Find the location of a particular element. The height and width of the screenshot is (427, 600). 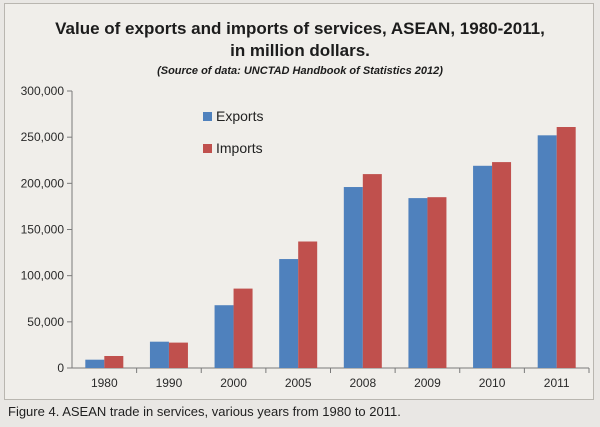

bar-exports-2005 is located at coordinates (289, 313).